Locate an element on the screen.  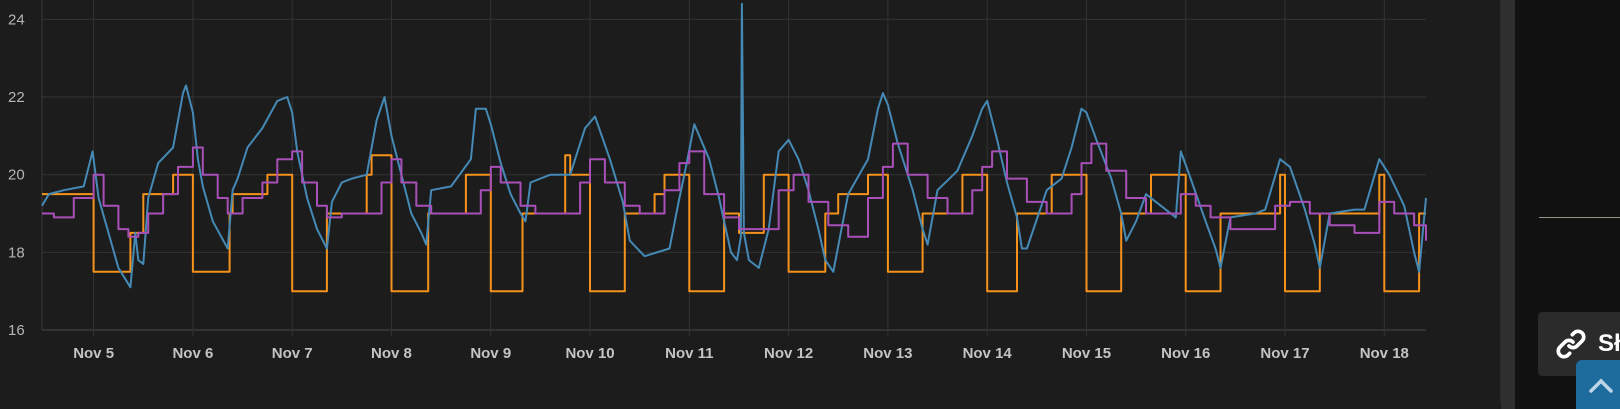
x-tick-label: Nov 18 is located at coordinates (1384, 353).